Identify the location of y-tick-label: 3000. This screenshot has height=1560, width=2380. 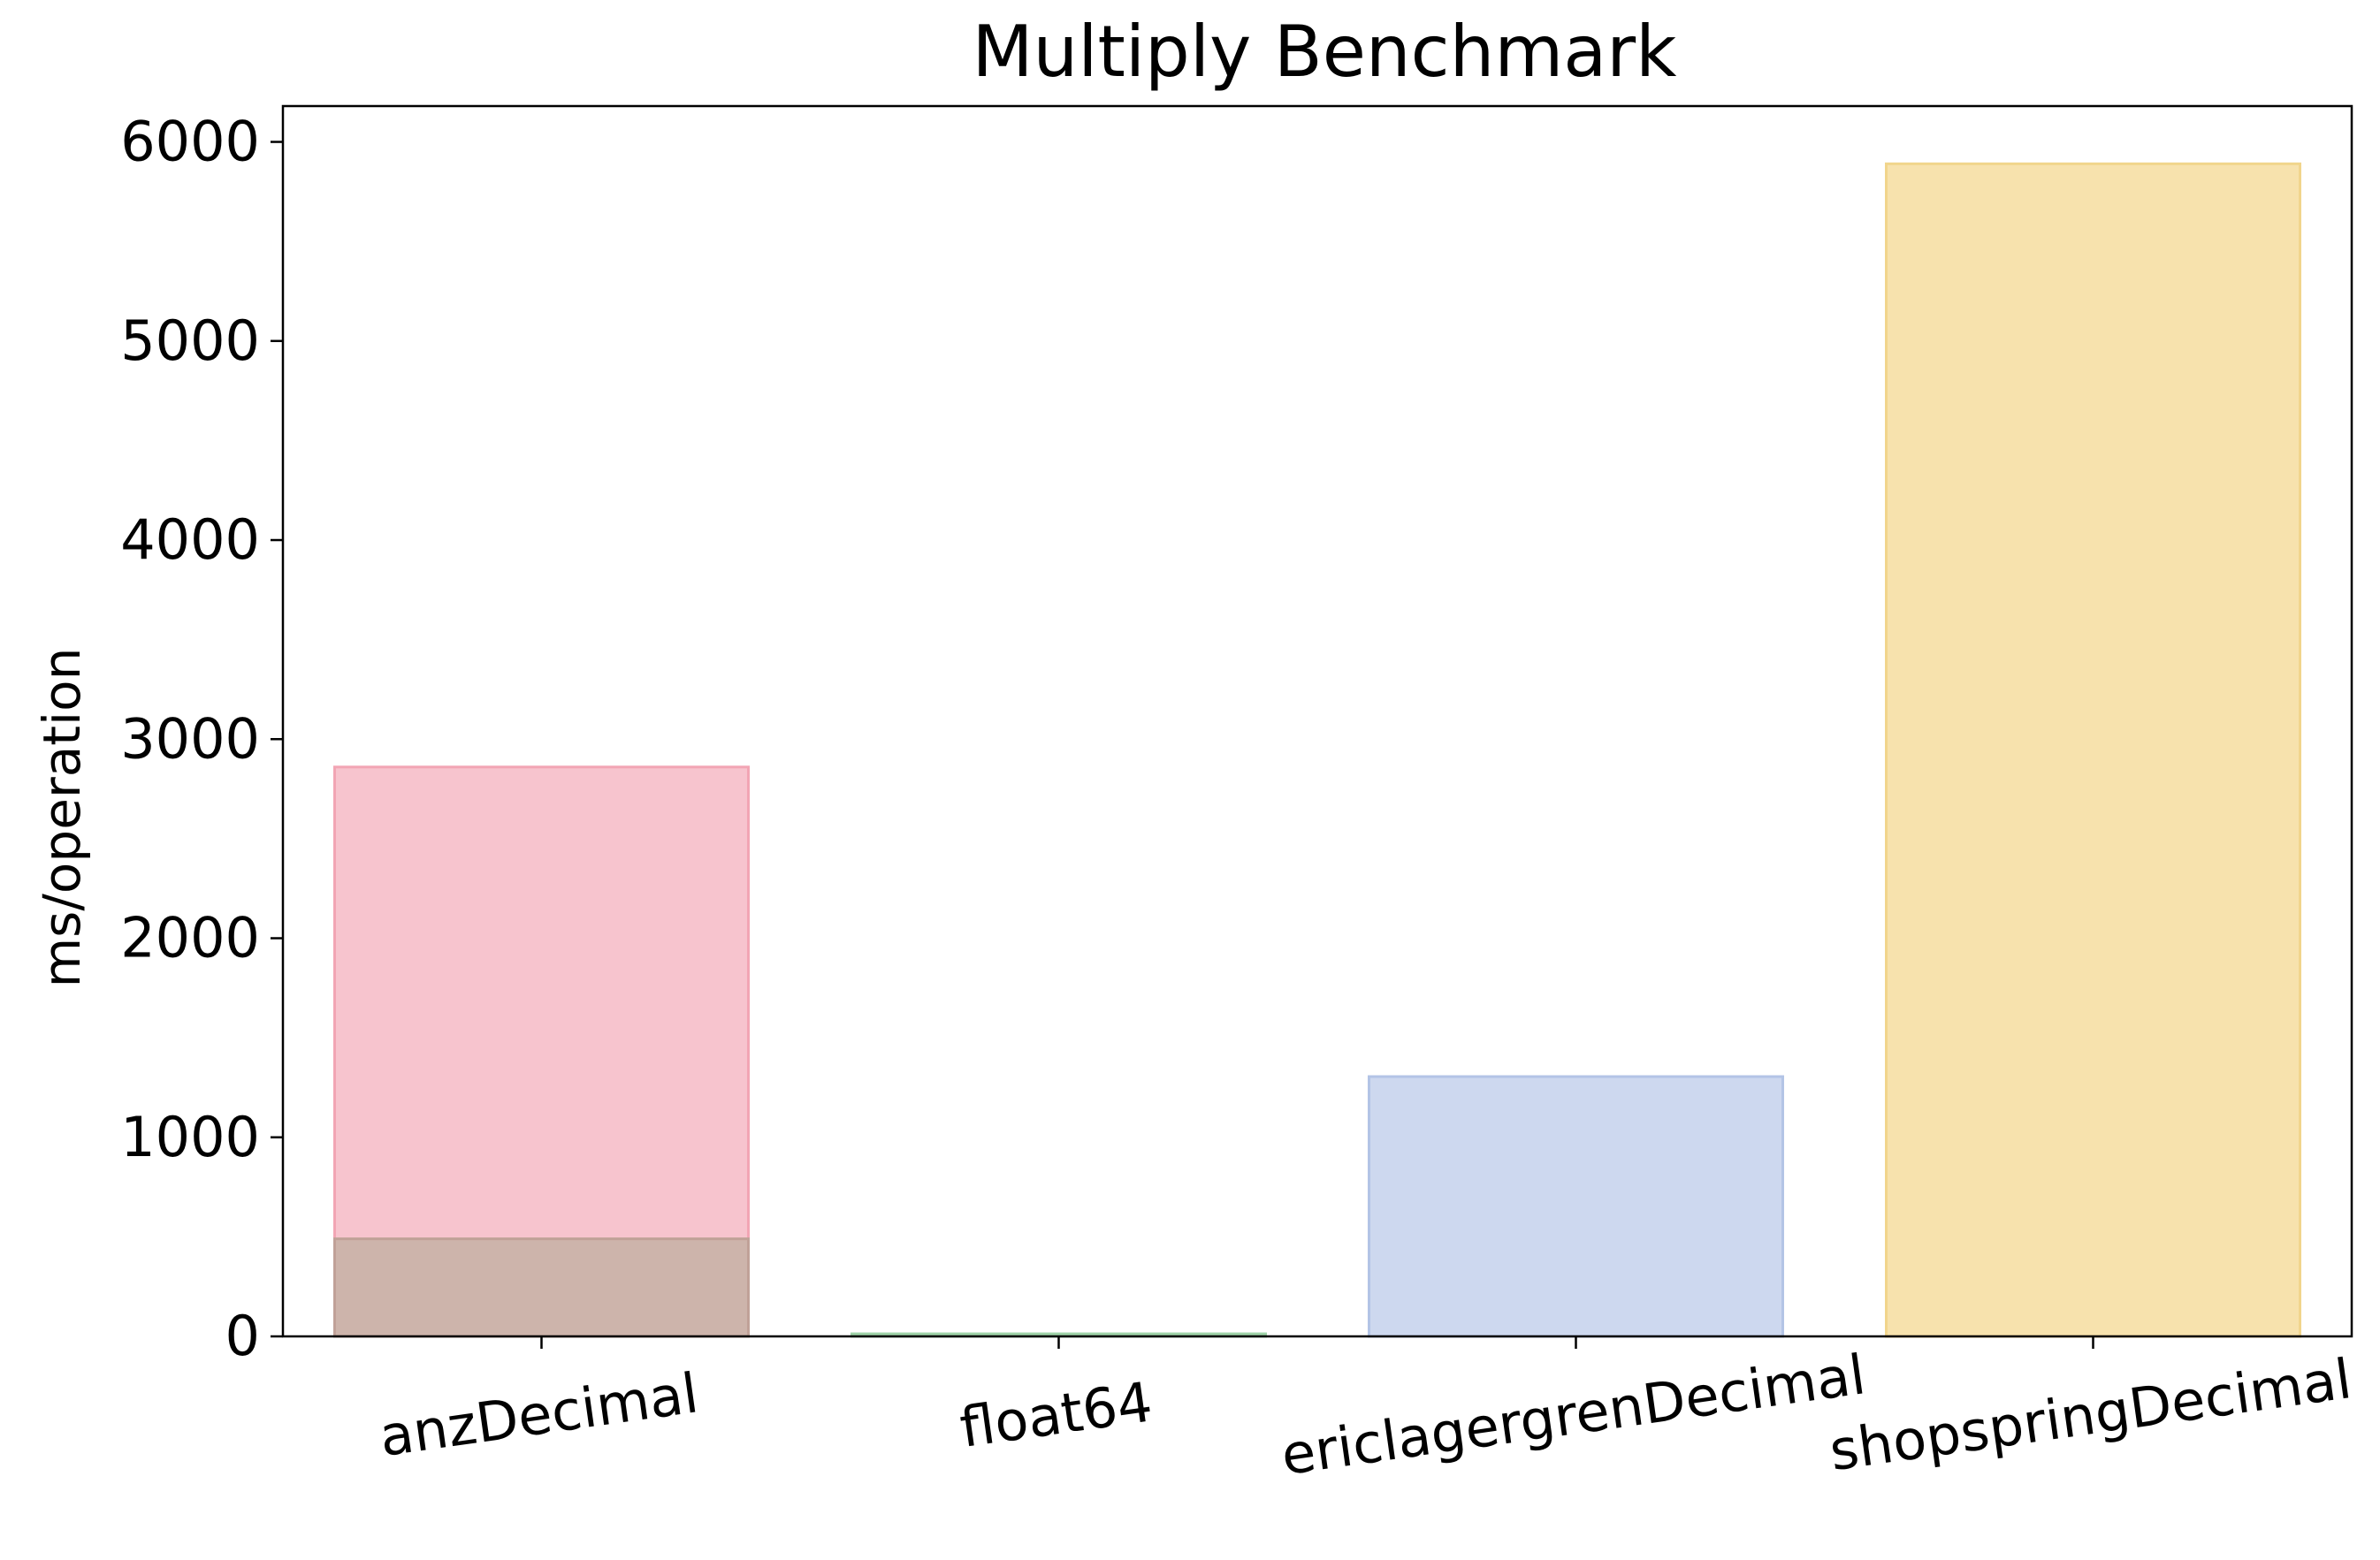
(190, 738).